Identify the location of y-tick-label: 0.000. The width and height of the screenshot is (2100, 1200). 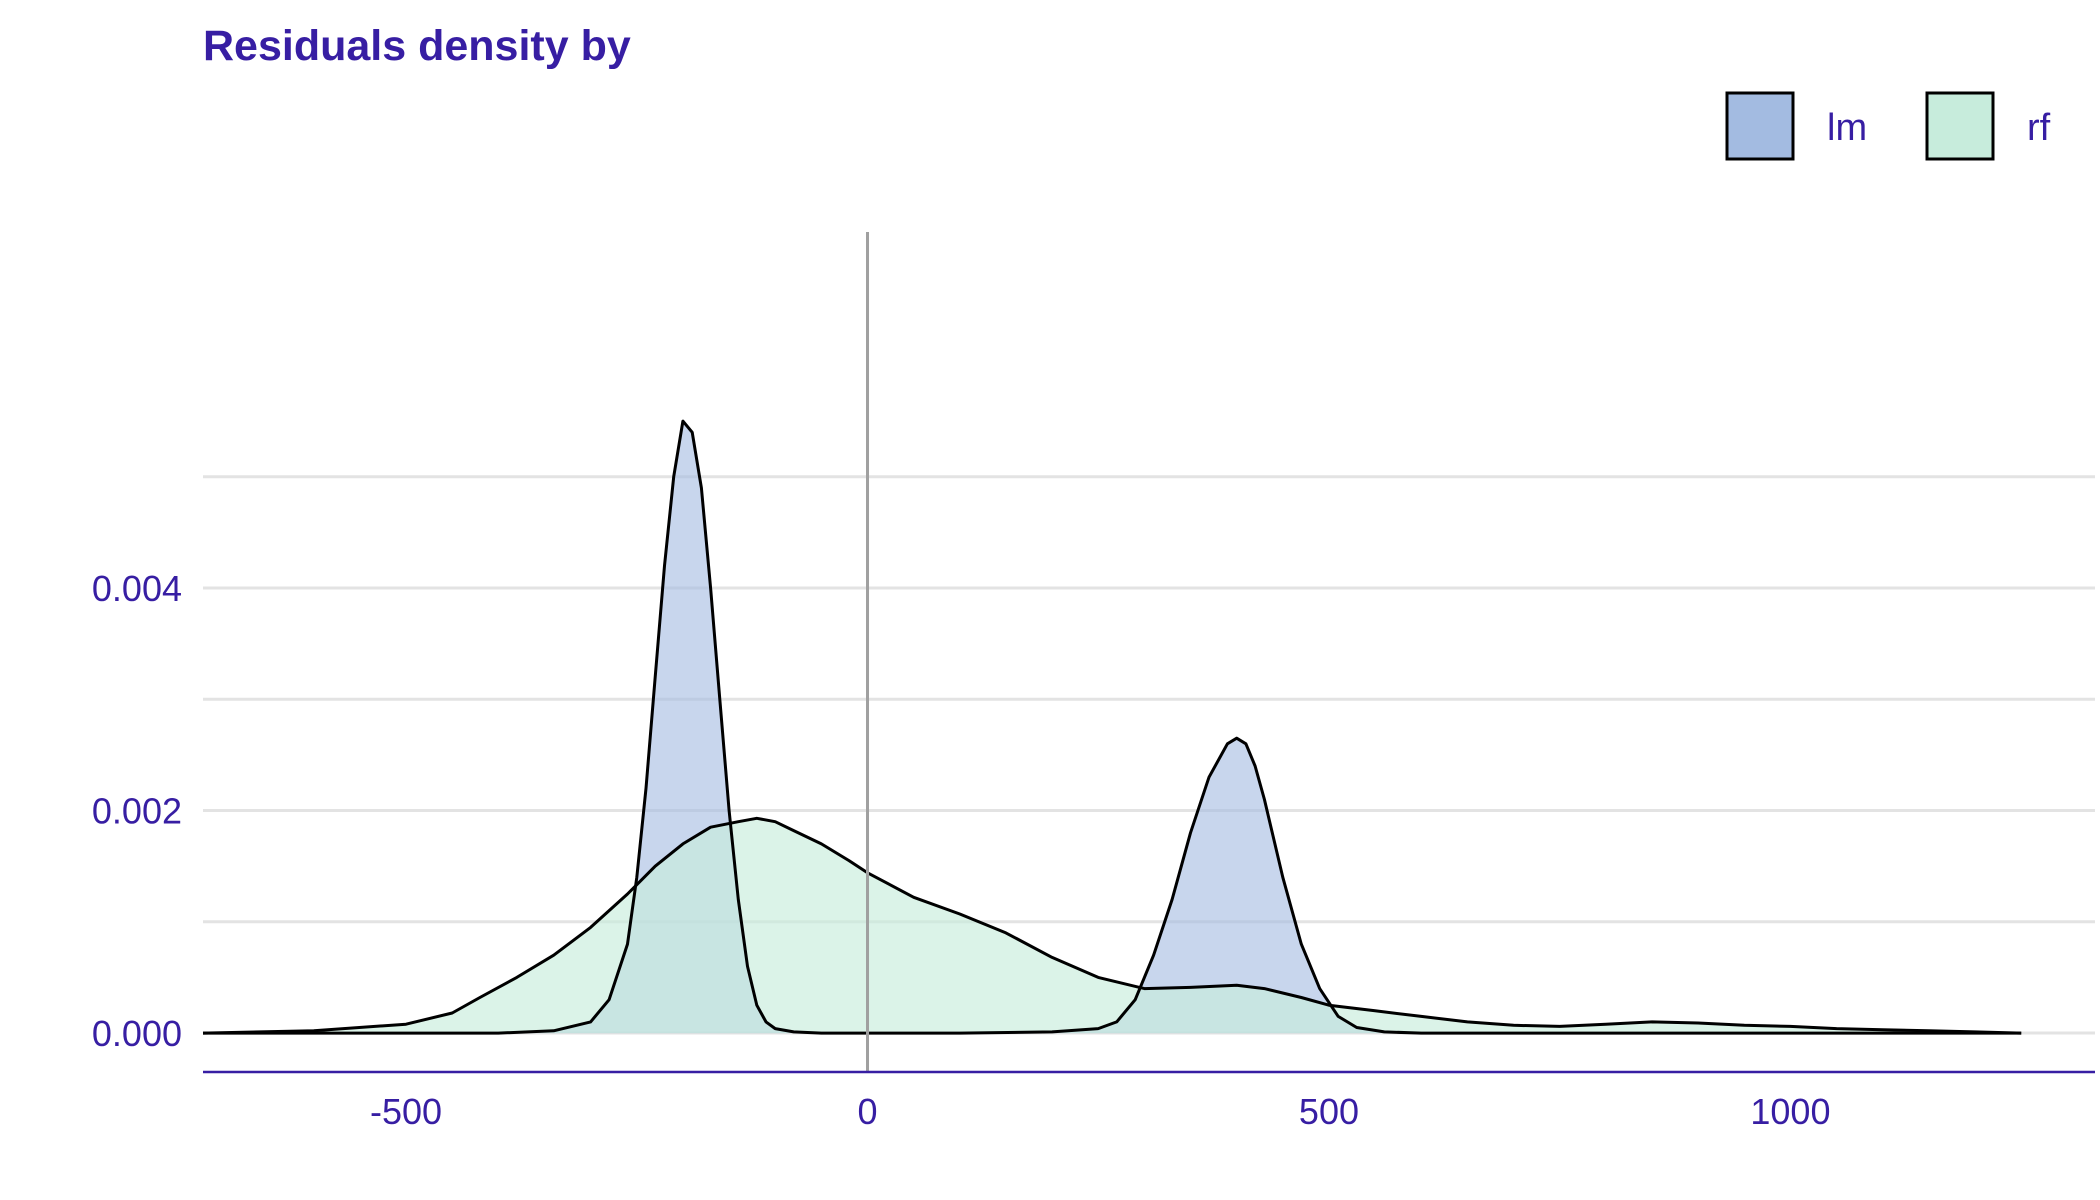
(137, 1033).